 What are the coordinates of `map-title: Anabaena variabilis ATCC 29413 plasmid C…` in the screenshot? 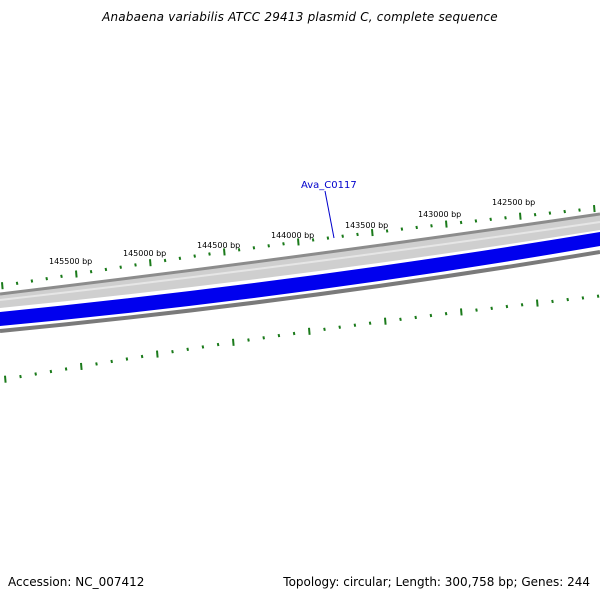 It's located at (300, 17).